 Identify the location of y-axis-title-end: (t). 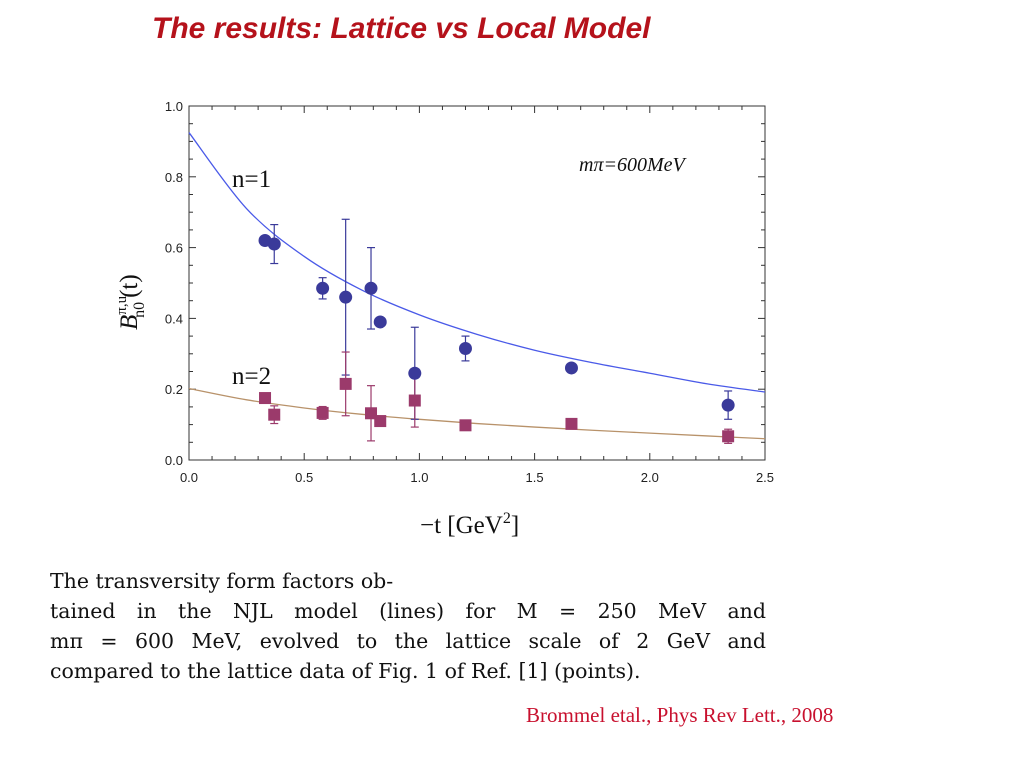
(129, 286).